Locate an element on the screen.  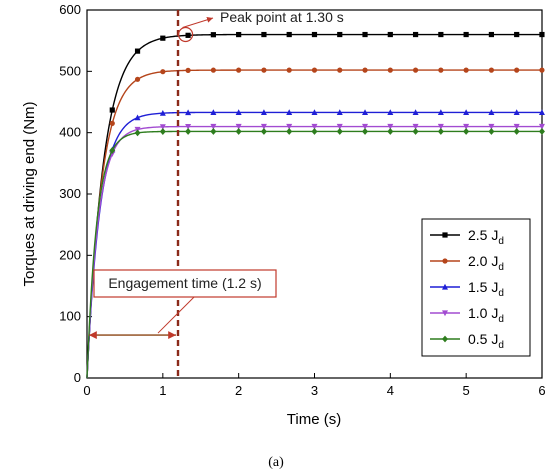
legend-box is located at coordinates (476, 287).